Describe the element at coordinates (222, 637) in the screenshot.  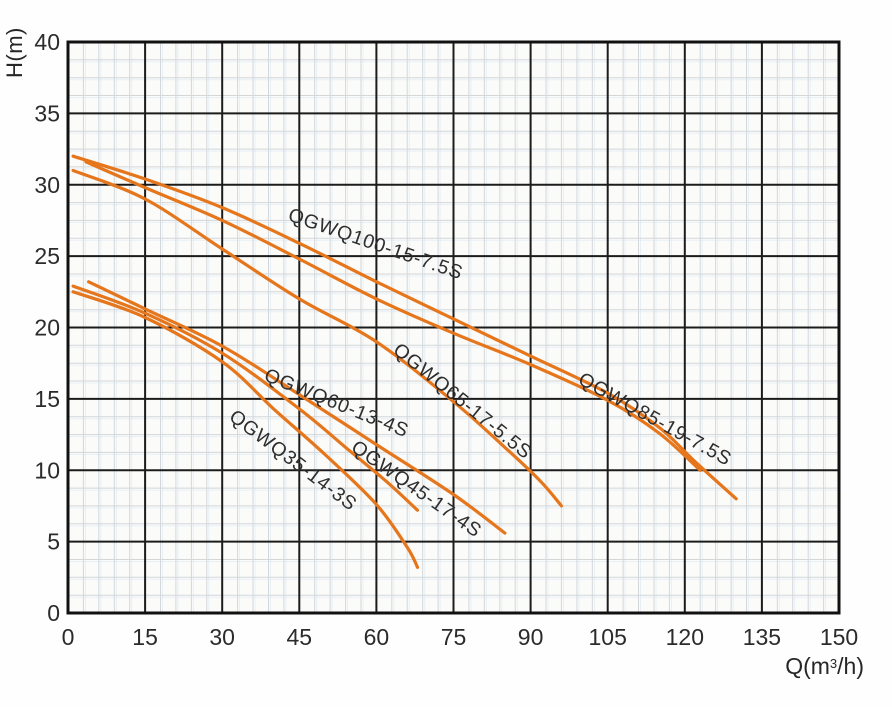
I see `x-tick-label: 30` at that location.